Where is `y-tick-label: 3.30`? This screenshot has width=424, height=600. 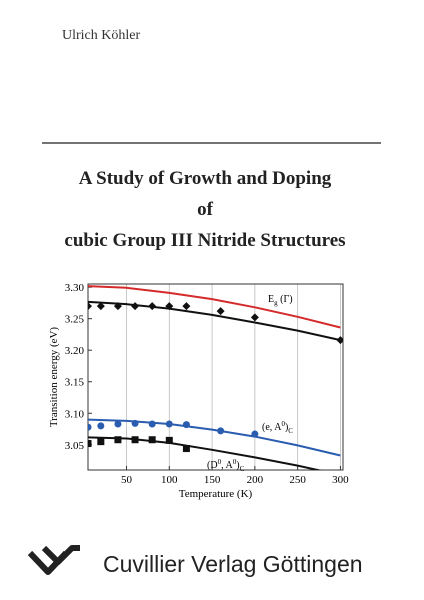
y-tick-label: 3.30 is located at coordinates (75, 288).